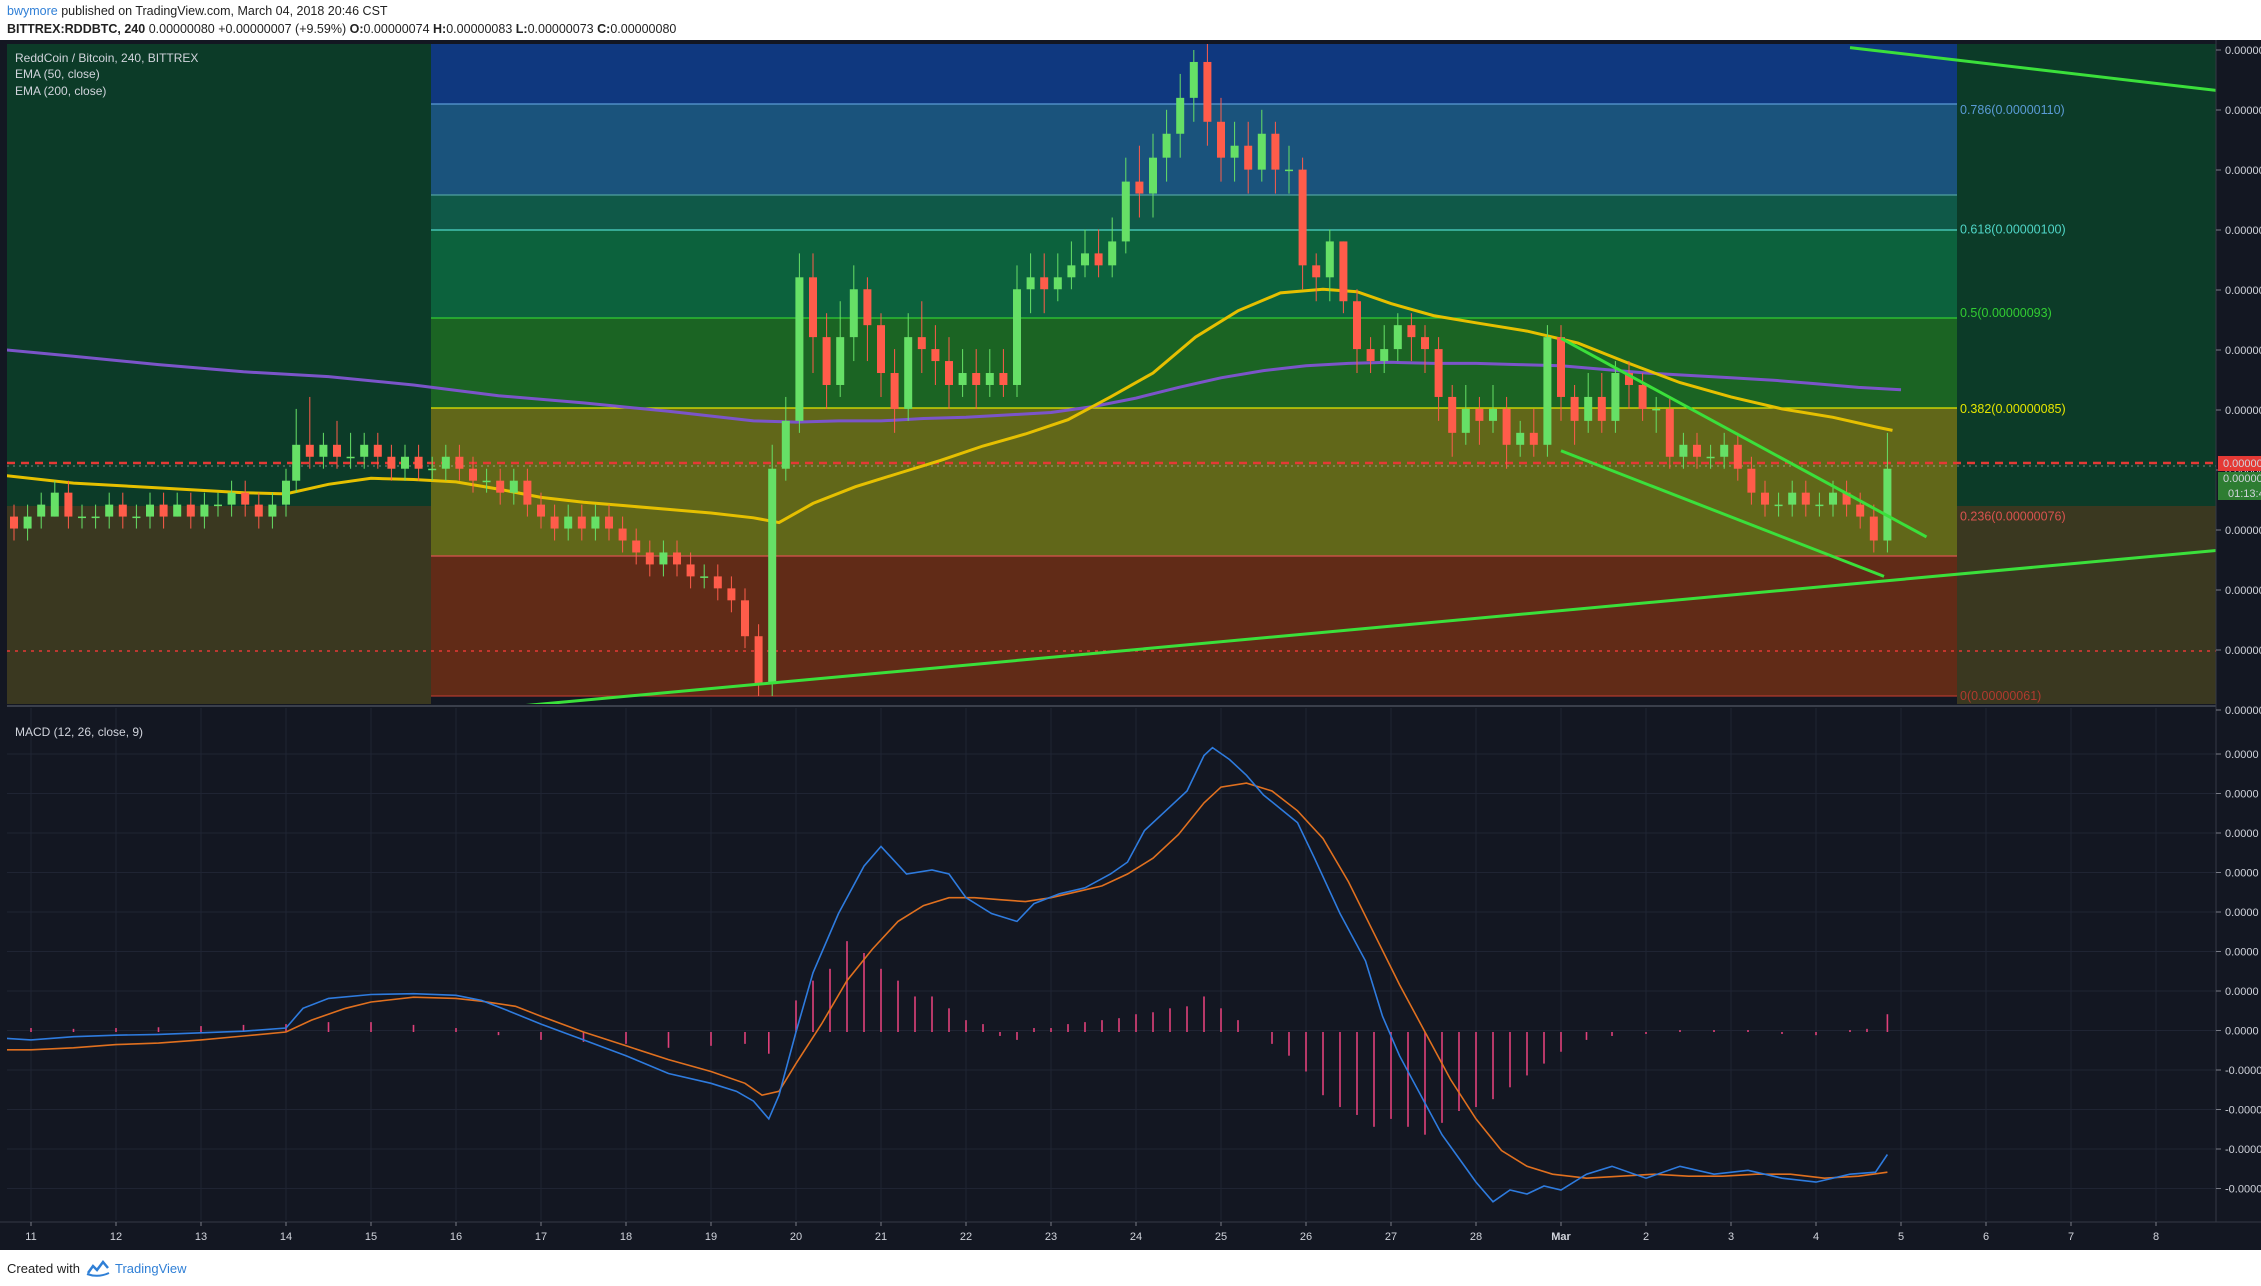 This screenshot has height=1286, width=2261. I want to click on high-value: 0.00000083, so click(479, 29).